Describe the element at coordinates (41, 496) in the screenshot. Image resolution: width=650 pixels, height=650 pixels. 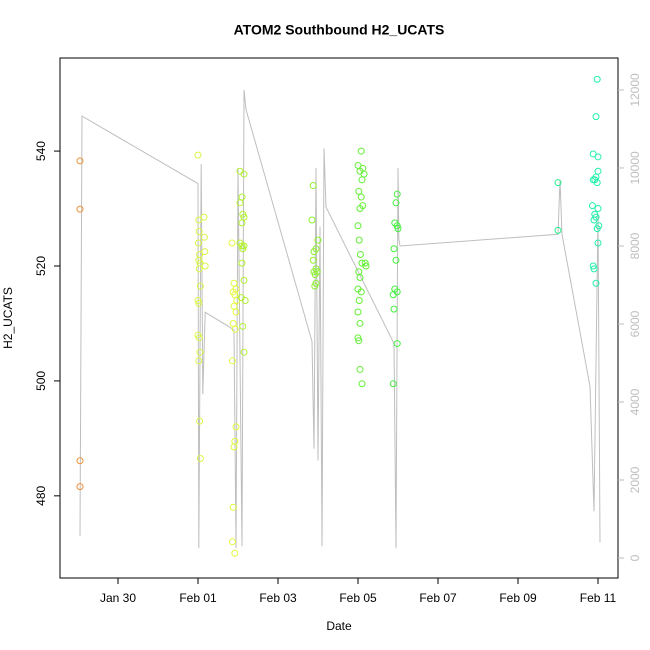
I see `y-tick-label: 480` at that location.